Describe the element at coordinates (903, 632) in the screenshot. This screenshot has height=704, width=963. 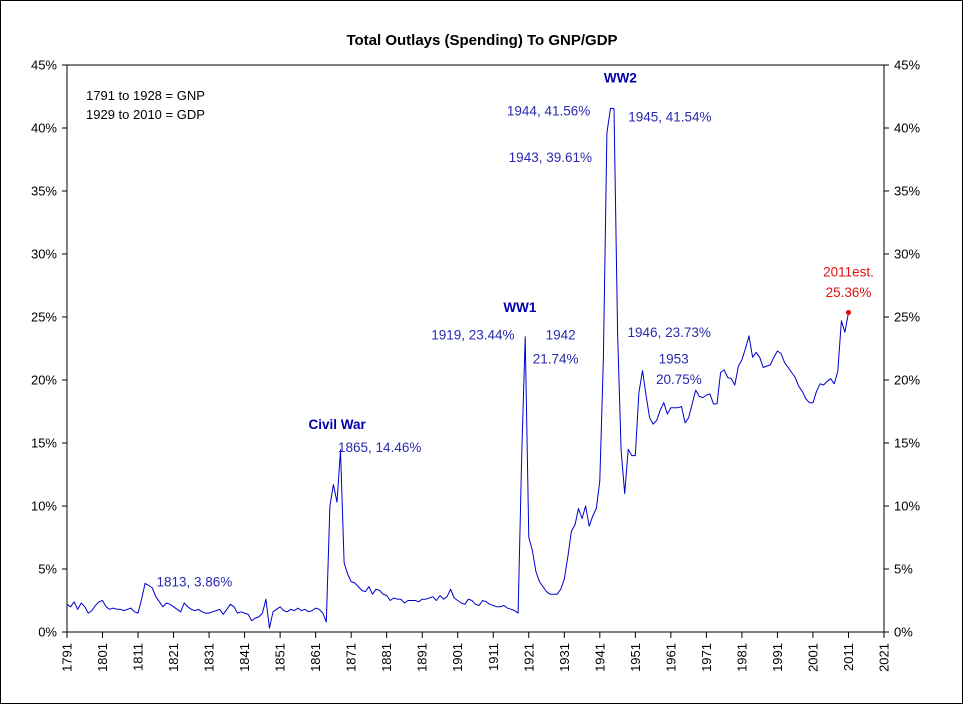
I see `y-tick-label-right: 0%` at that location.